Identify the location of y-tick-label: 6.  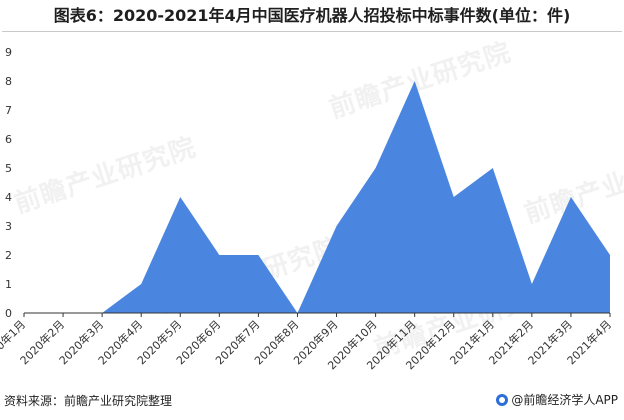
(8, 139).